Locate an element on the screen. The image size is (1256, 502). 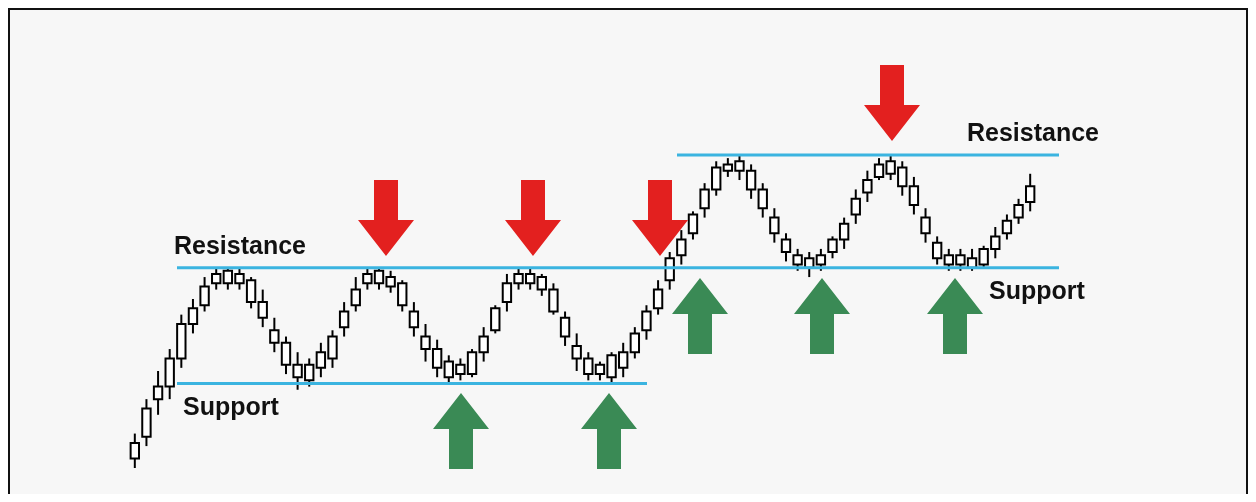
ref-line-label: Support is located at coordinates (231, 405).